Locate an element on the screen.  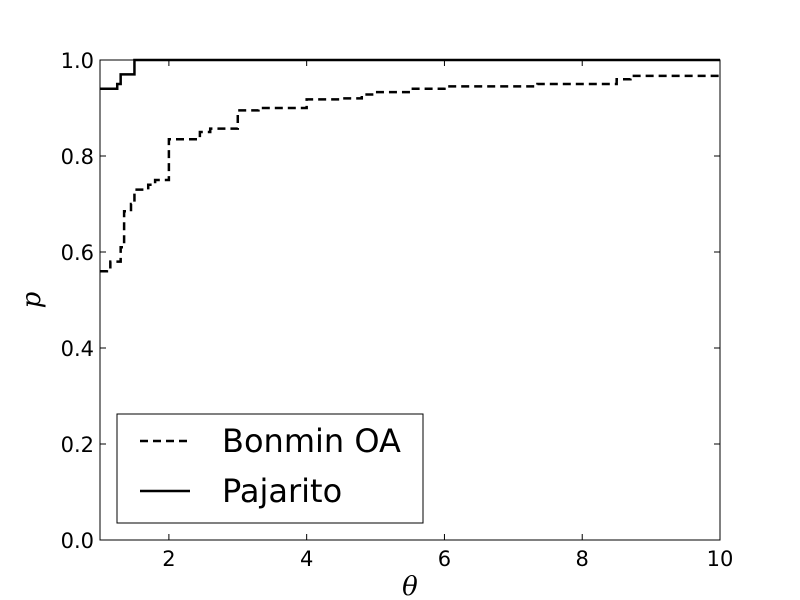
x-tick-label: 4 is located at coordinates (306, 559).